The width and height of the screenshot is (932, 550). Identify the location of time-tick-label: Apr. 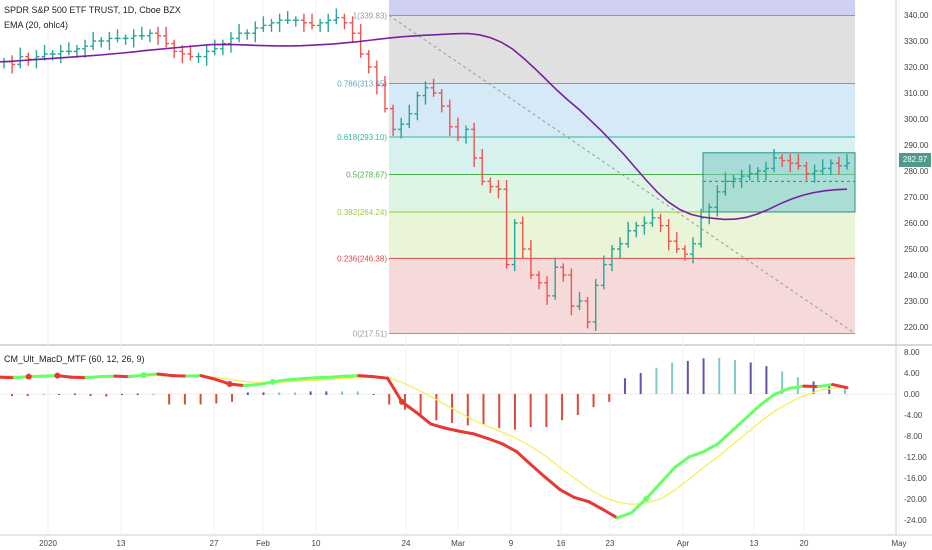
(683, 543).